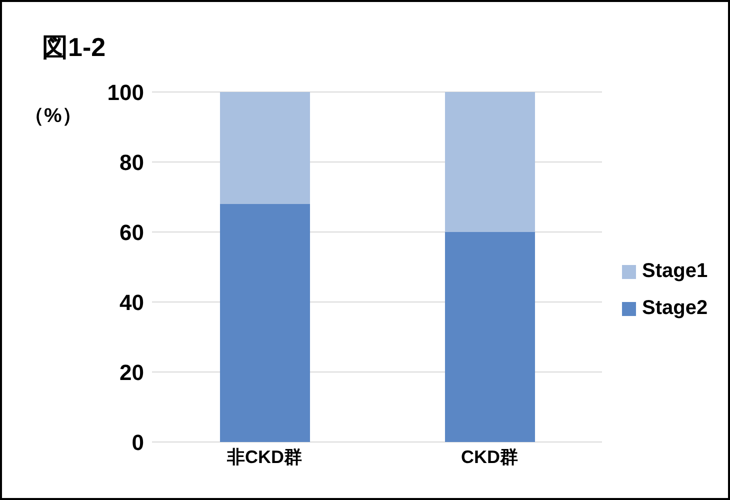 Image resolution: width=730 pixels, height=500 pixels. I want to click on y-tick-label: 80, so click(132, 162).